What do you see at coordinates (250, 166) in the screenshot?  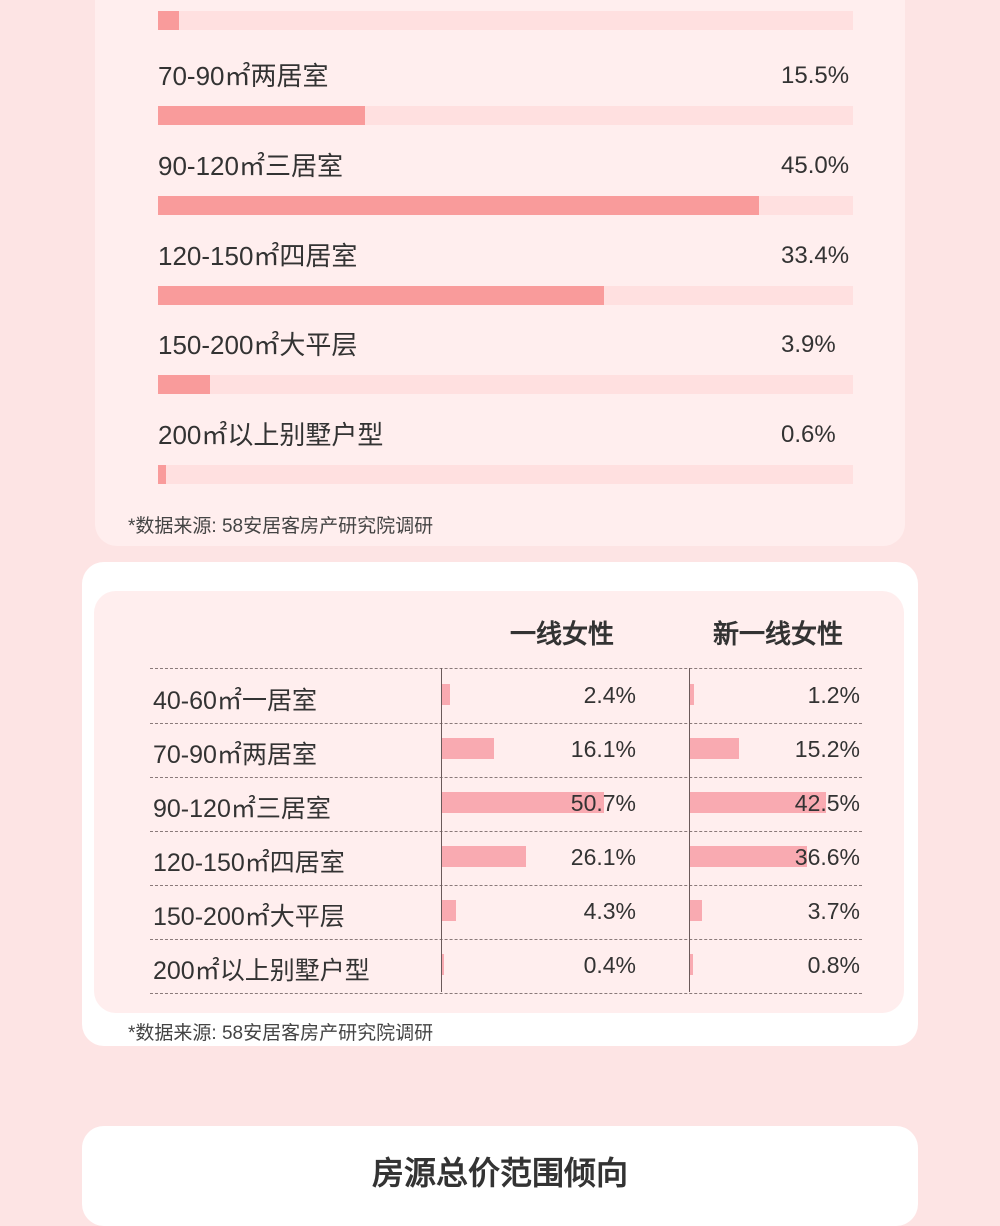 I see `bar-category-label: 90-120㎡三居室` at bounding box center [250, 166].